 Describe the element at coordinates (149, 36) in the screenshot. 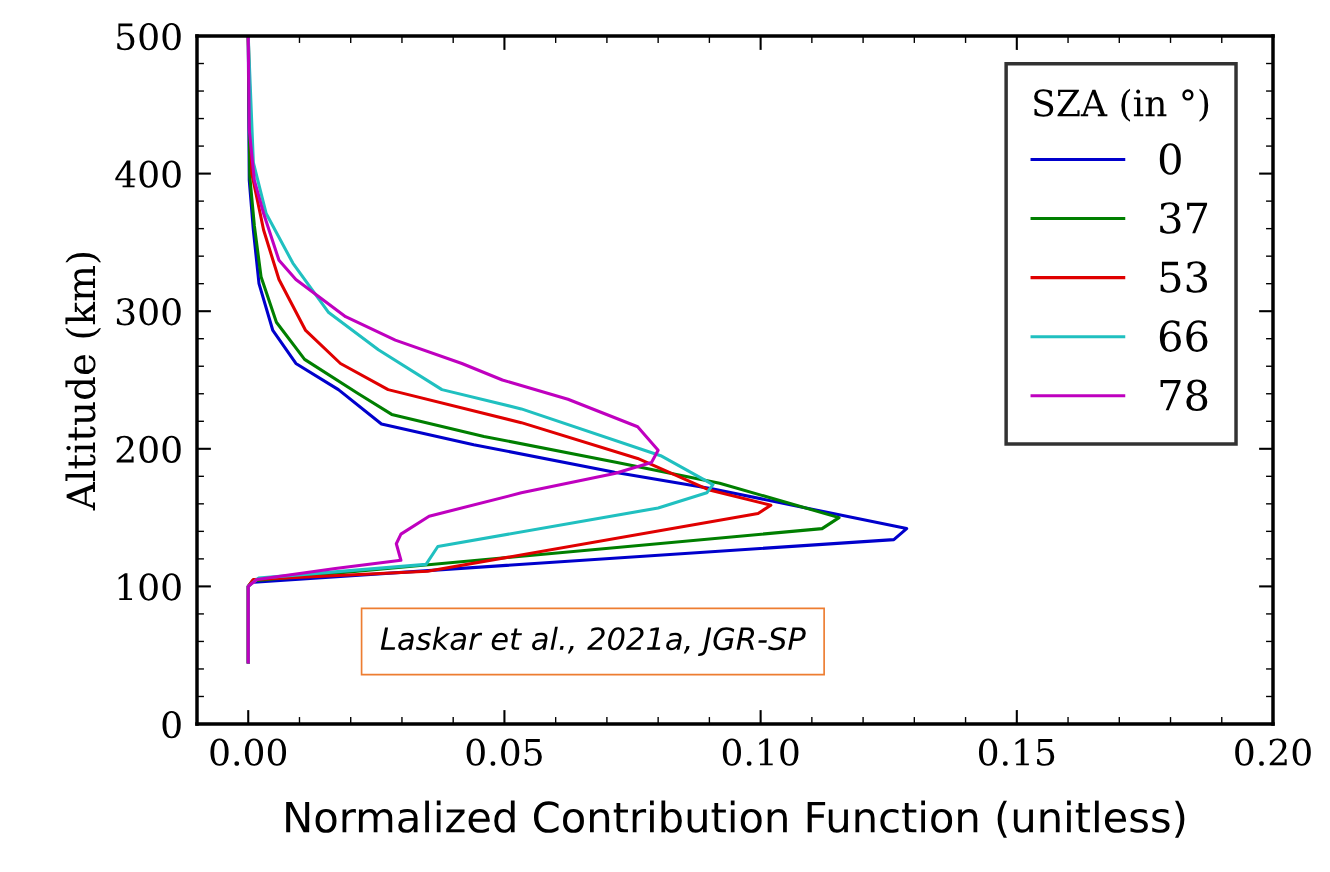

I see `y-tick-label: 500` at that location.